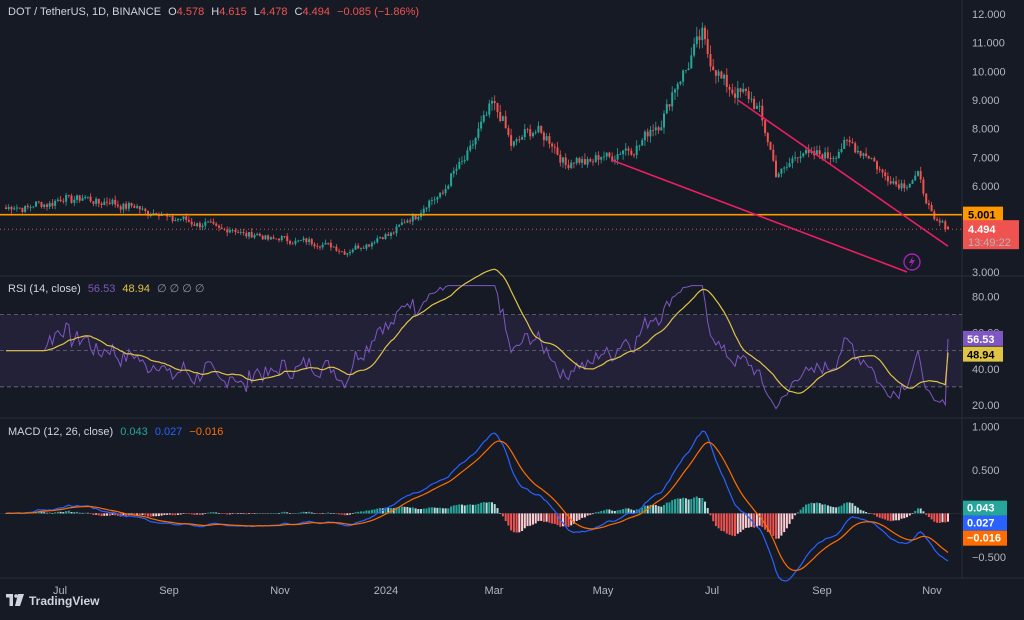 The image size is (1024, 620). What do you see at coordinates (52, 601) in the screenshot?
I see `tradingview-logo: TradingView` at bounding box center [52, 601].